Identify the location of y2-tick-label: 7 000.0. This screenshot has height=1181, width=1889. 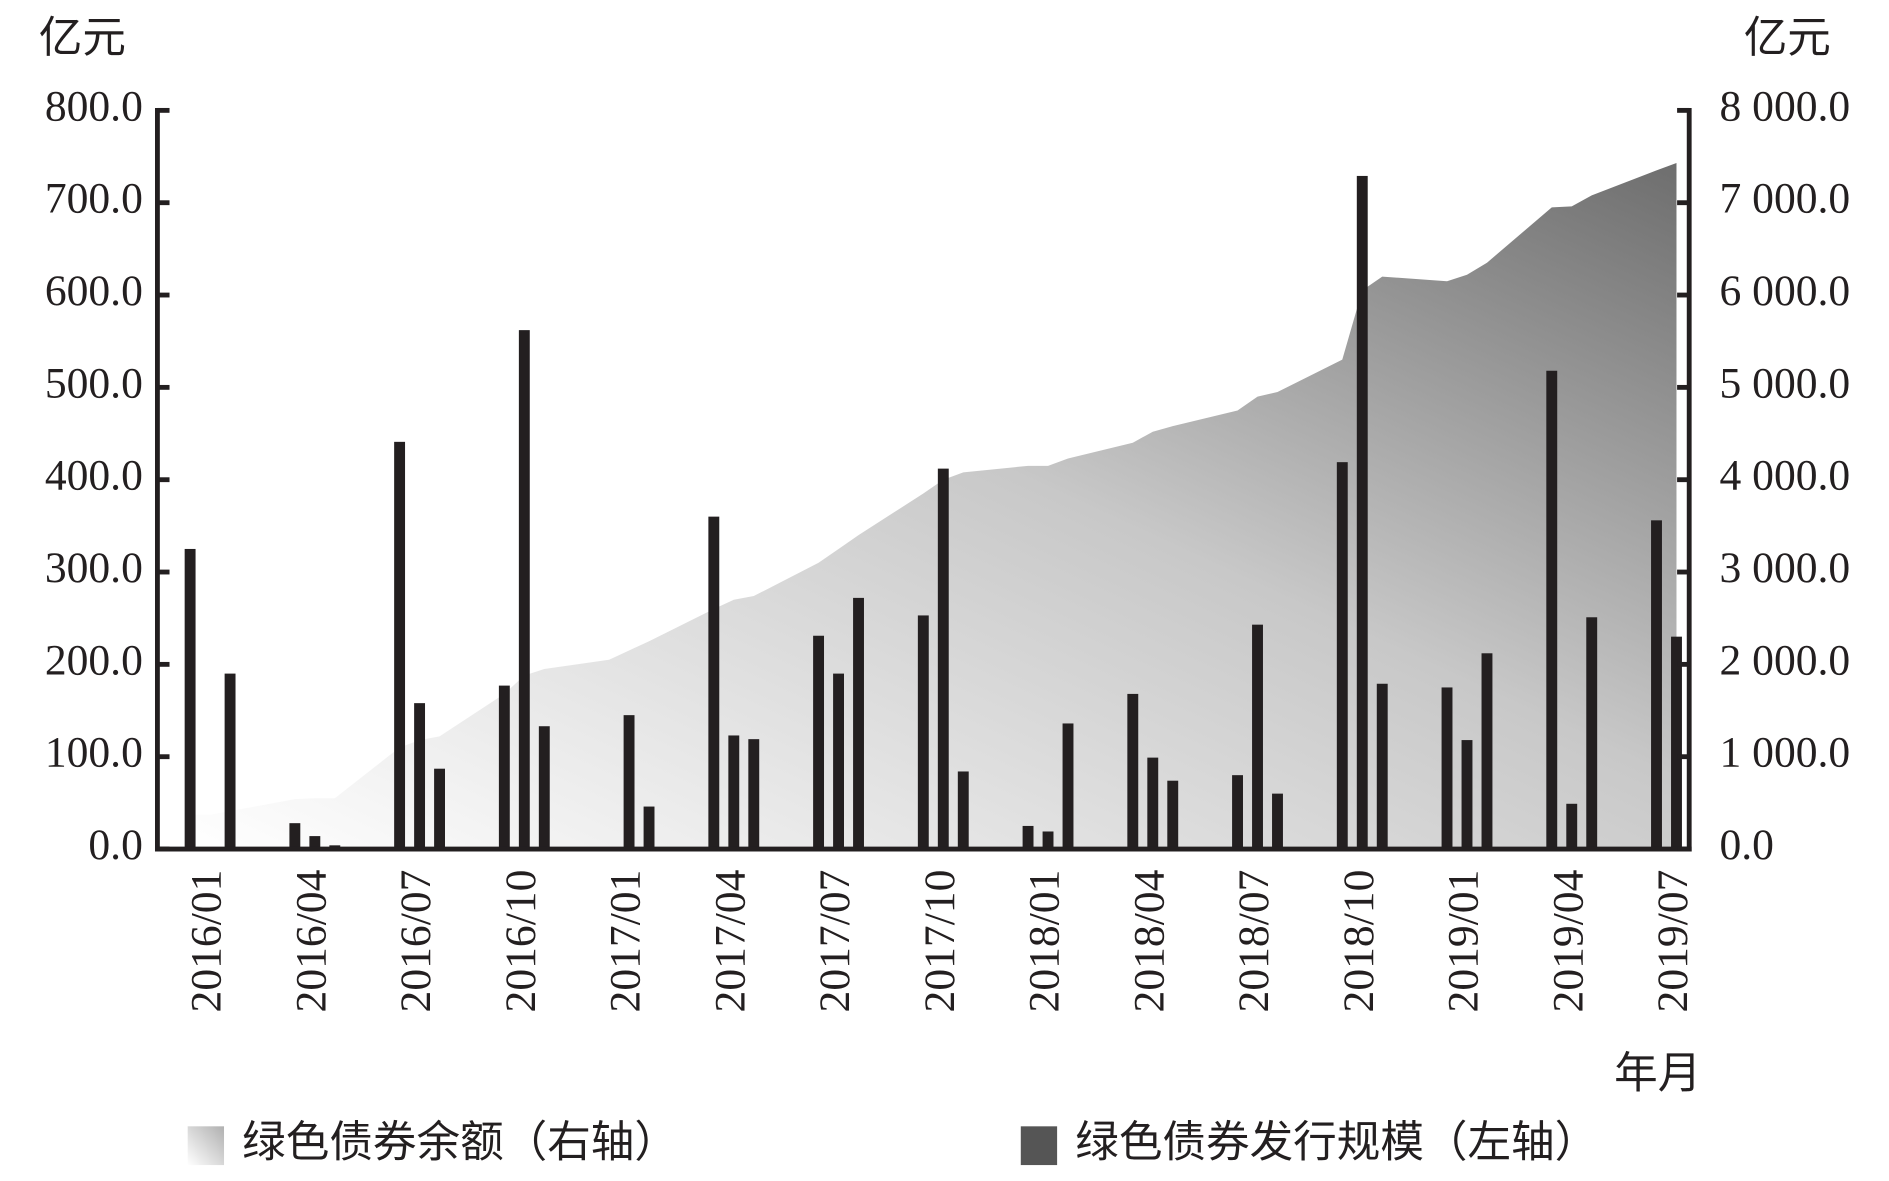
(1784, 199).